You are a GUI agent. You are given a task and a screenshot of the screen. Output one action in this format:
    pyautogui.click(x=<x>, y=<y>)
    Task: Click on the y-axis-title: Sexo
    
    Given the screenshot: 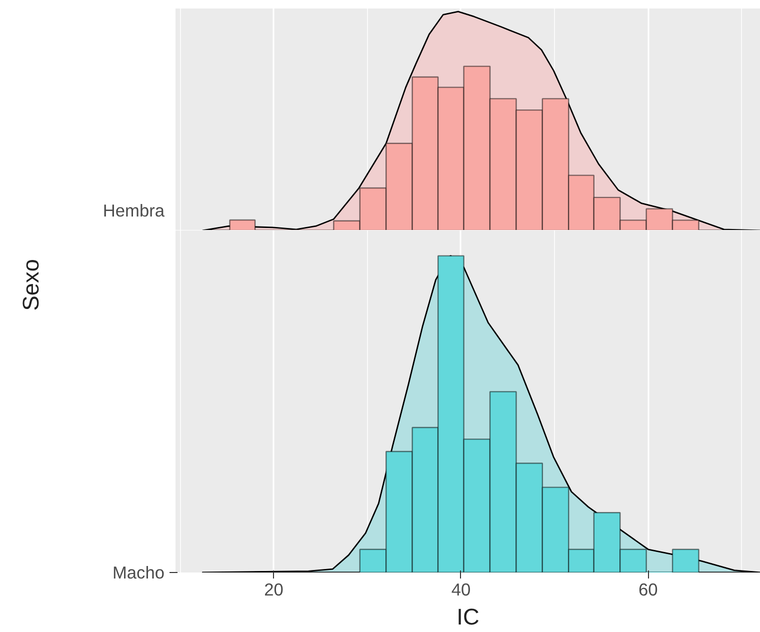 What is the action you would take?
    pyautogui.click(x=31, y=285)
    